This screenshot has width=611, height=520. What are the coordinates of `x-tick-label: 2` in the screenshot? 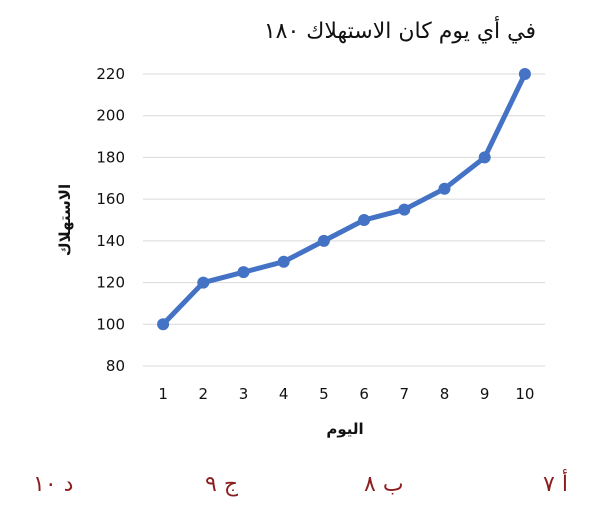 It's located at (204, 394).